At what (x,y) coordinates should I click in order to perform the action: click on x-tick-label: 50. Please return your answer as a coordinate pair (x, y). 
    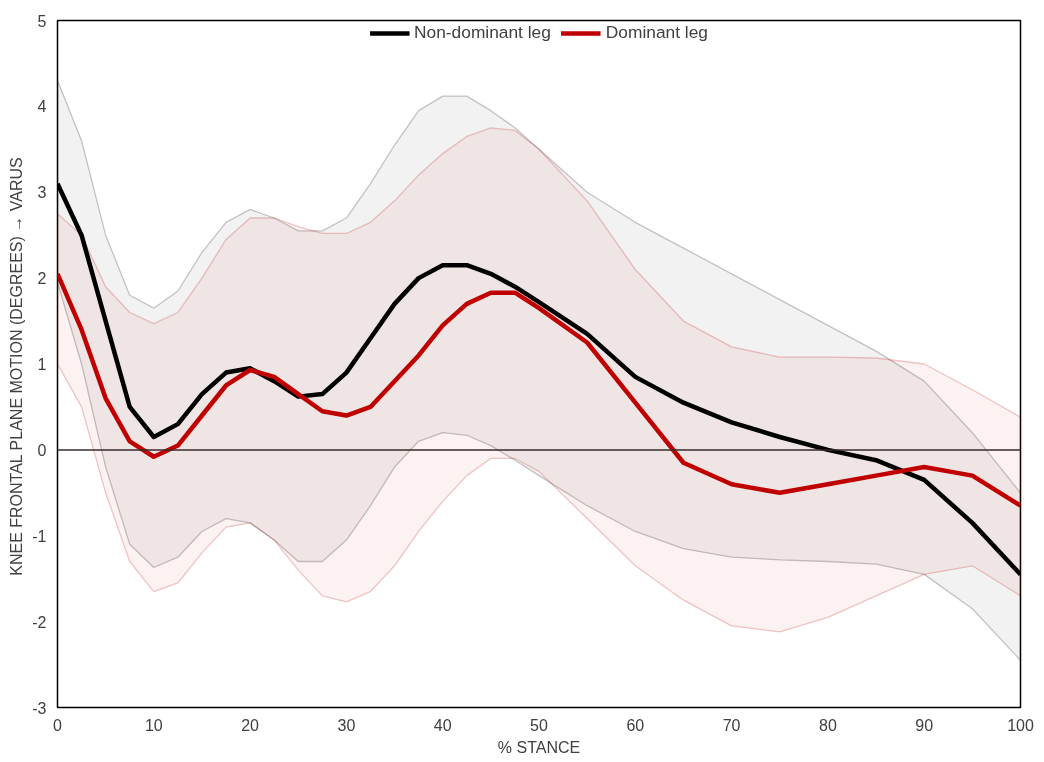
    Looking at the image, I should click on (539, 725).